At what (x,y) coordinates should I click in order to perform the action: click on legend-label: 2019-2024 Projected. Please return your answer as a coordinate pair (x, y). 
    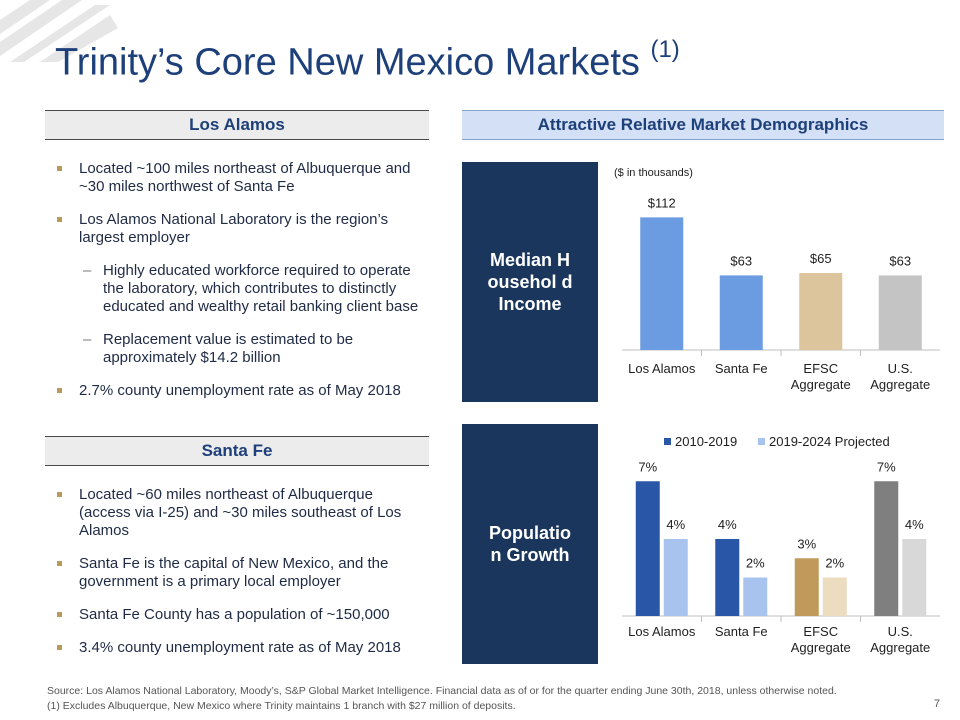
    Looking at the image, I should click on (829, 441).